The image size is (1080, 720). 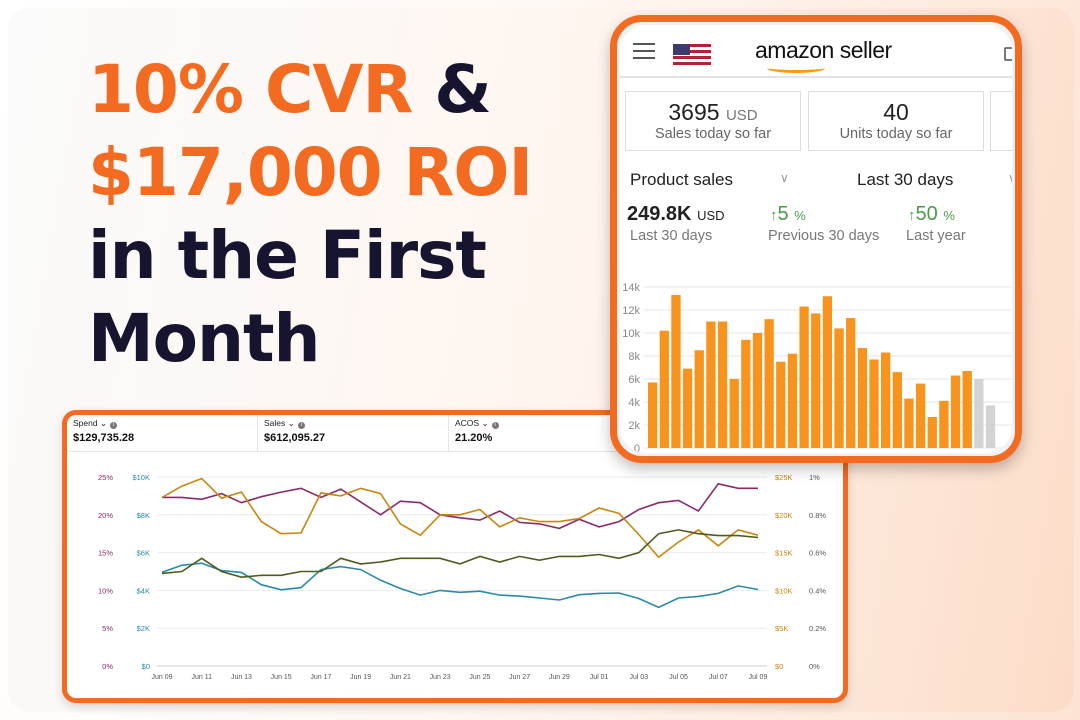 What do you see at coordinates (905, 179) in the screenshot?
I see `range-select: Last 30 days` at bounding box center [905, 179].